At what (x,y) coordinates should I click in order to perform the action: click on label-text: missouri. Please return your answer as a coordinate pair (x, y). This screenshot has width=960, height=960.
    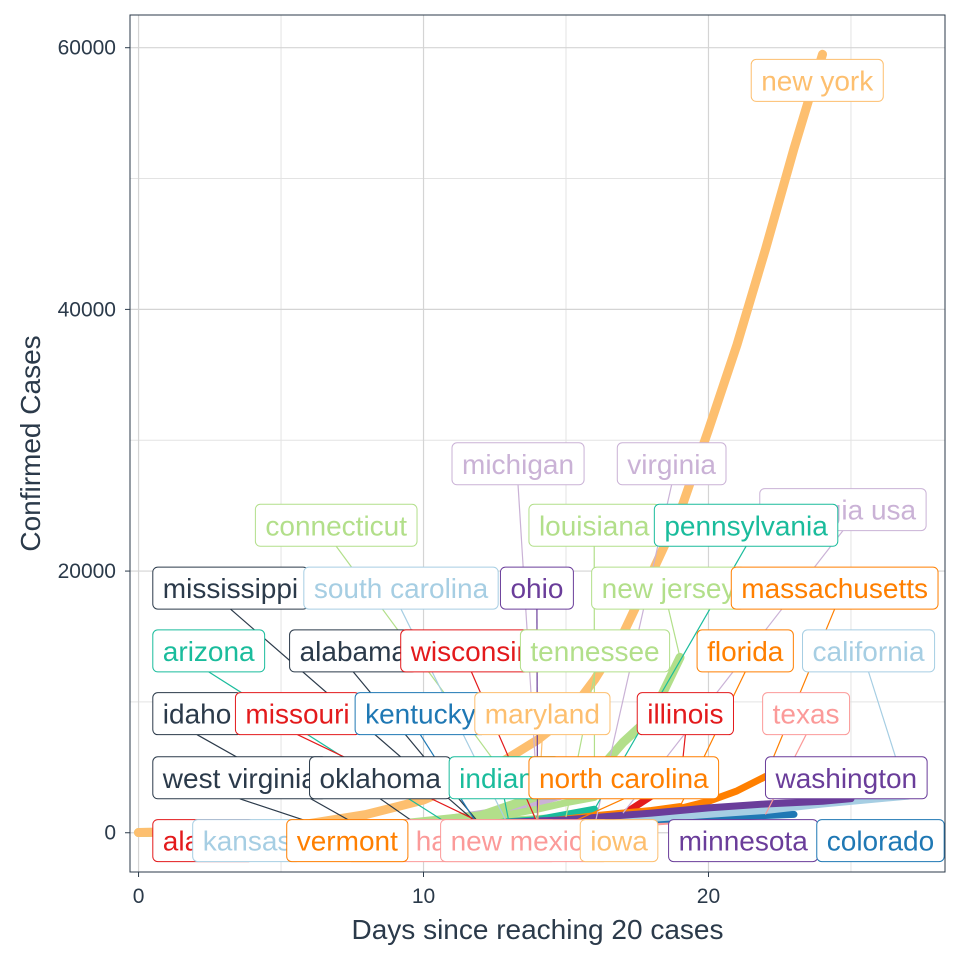
    Looking at the image, I should click on (297, 714).